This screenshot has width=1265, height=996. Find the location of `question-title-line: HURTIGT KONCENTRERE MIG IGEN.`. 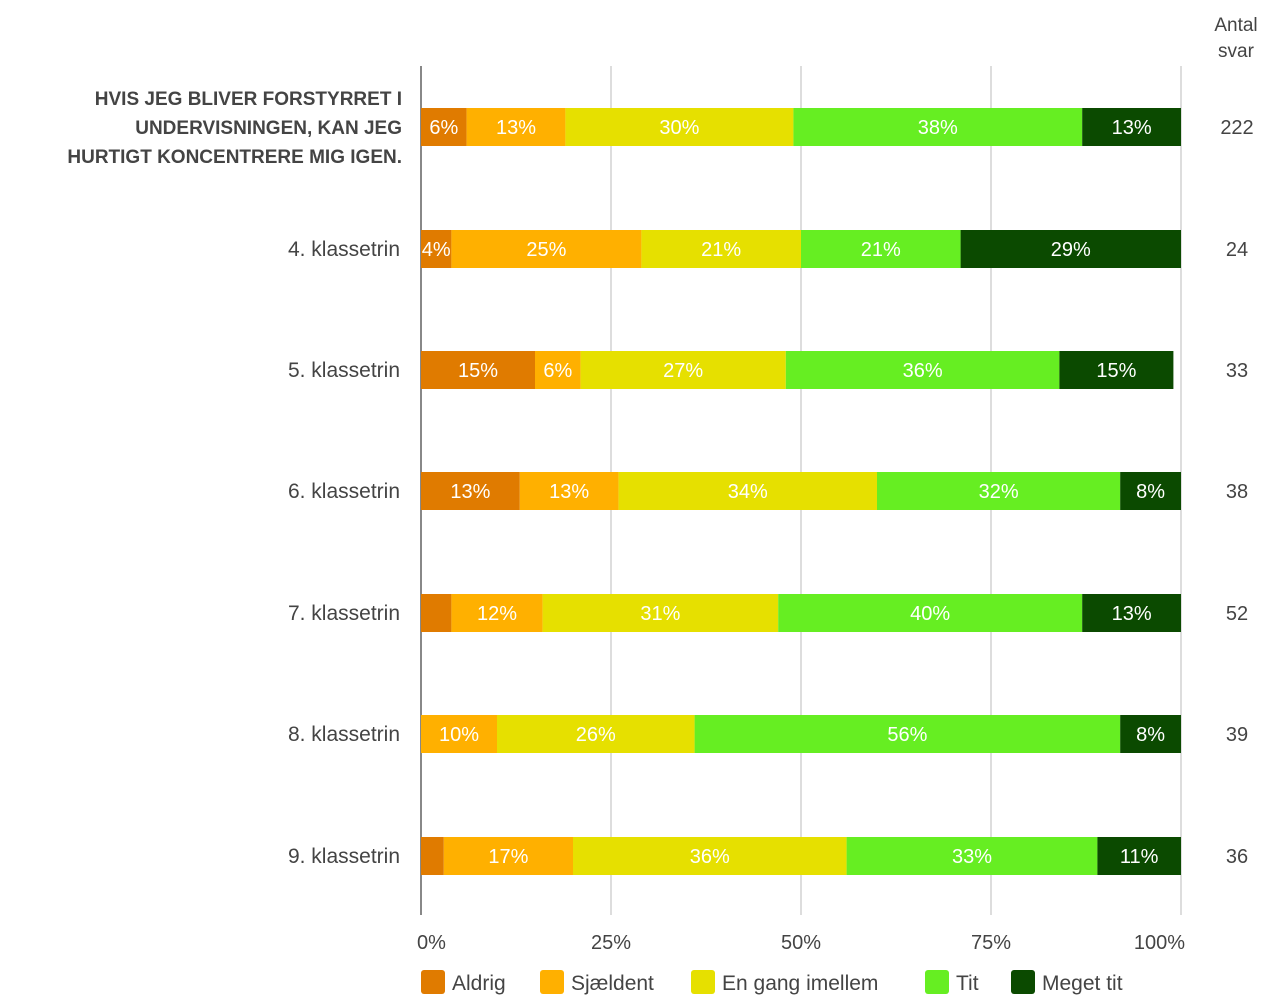

question-title-line: HURTIGT KONCENTRERE MIG IGEN. is located at coordinates (234, 157).